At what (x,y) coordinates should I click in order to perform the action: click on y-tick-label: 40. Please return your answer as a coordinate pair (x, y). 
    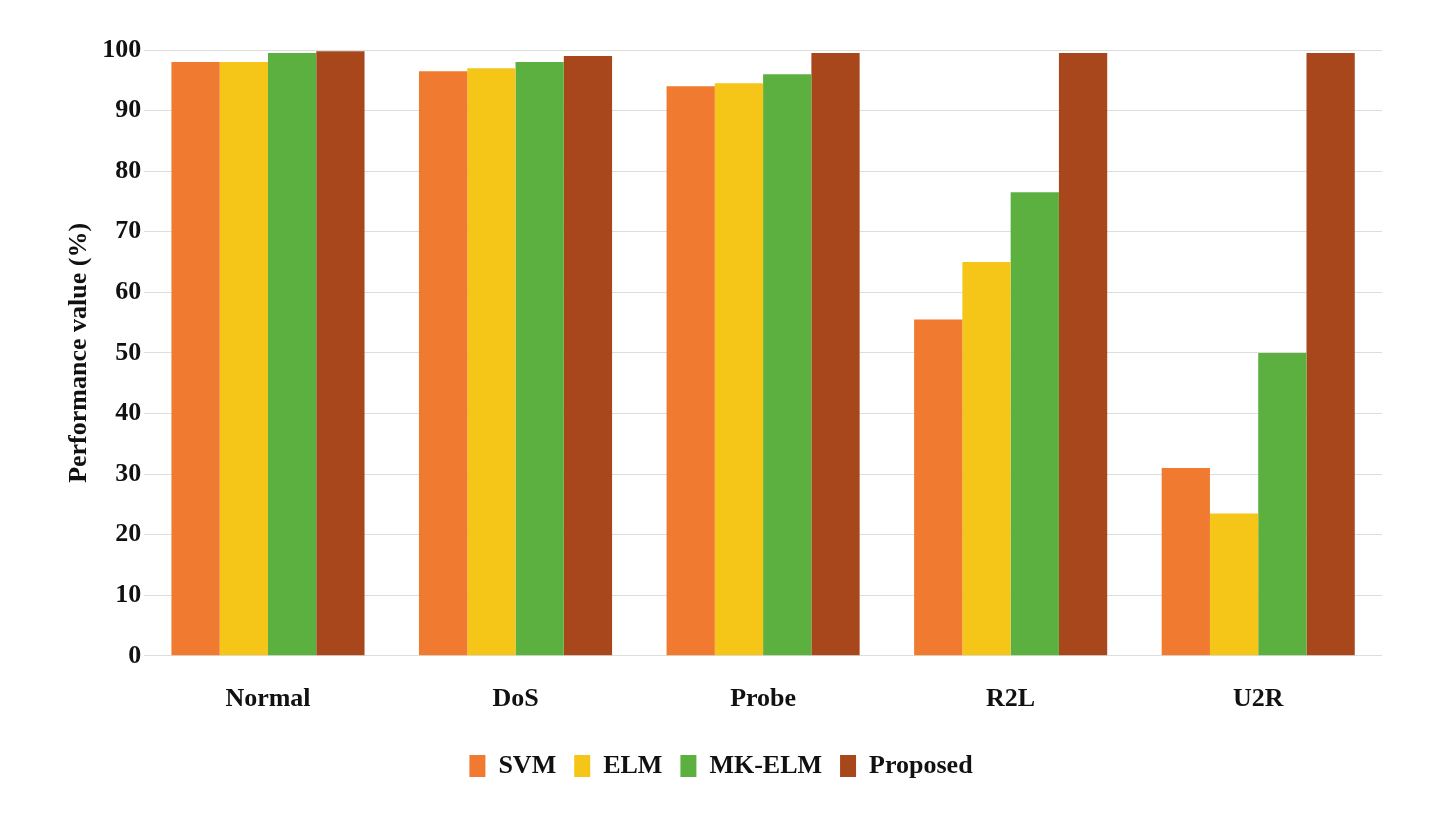
    Looking at the image, I should click on (128, 412).